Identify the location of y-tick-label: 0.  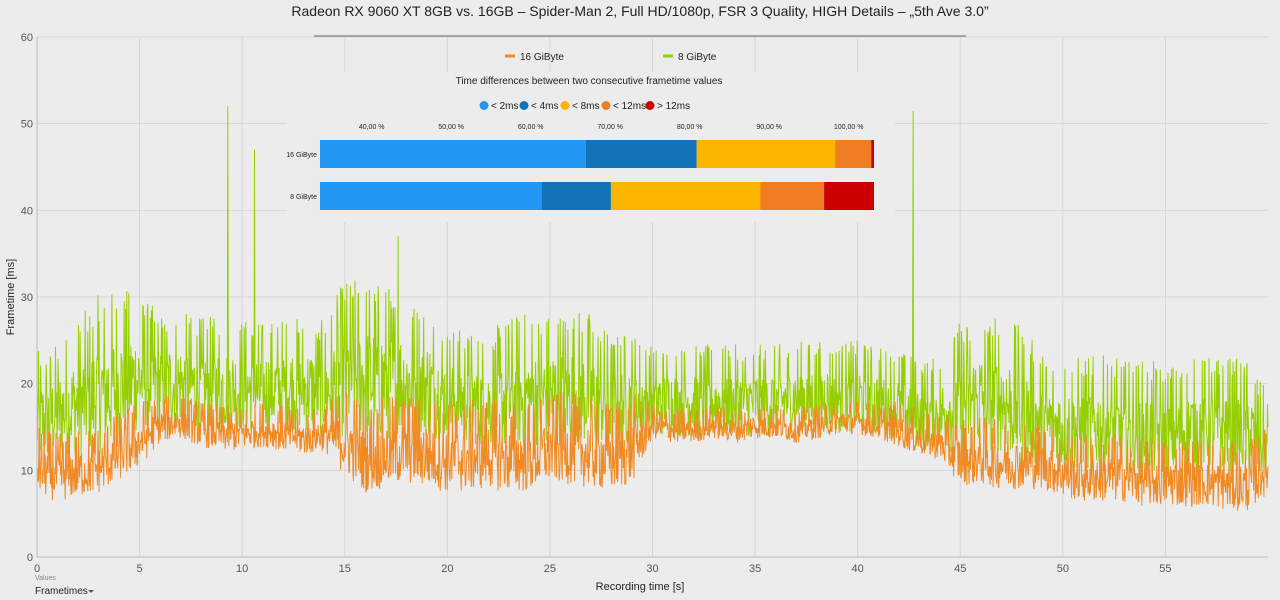
(30, 558).